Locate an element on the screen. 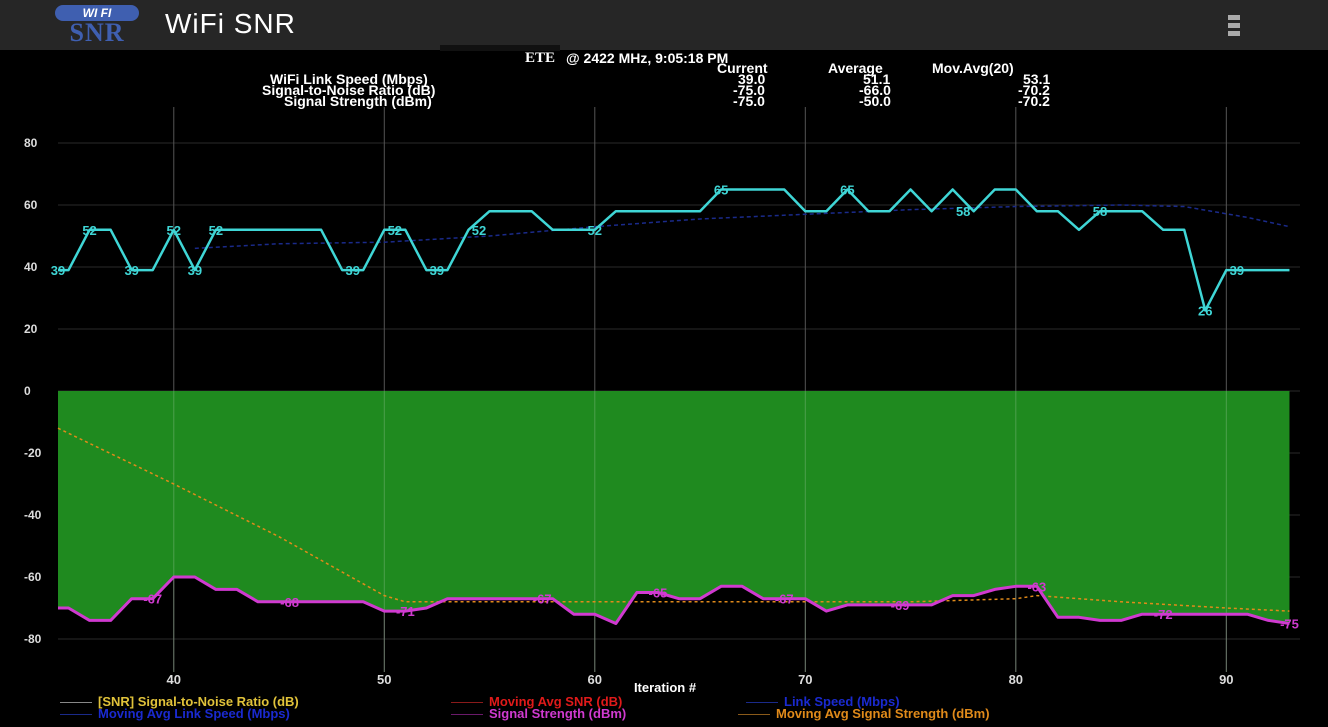 This screenshot has width=1328, height=727. y-tick-label: -40 is located at coordinates (33, 515).